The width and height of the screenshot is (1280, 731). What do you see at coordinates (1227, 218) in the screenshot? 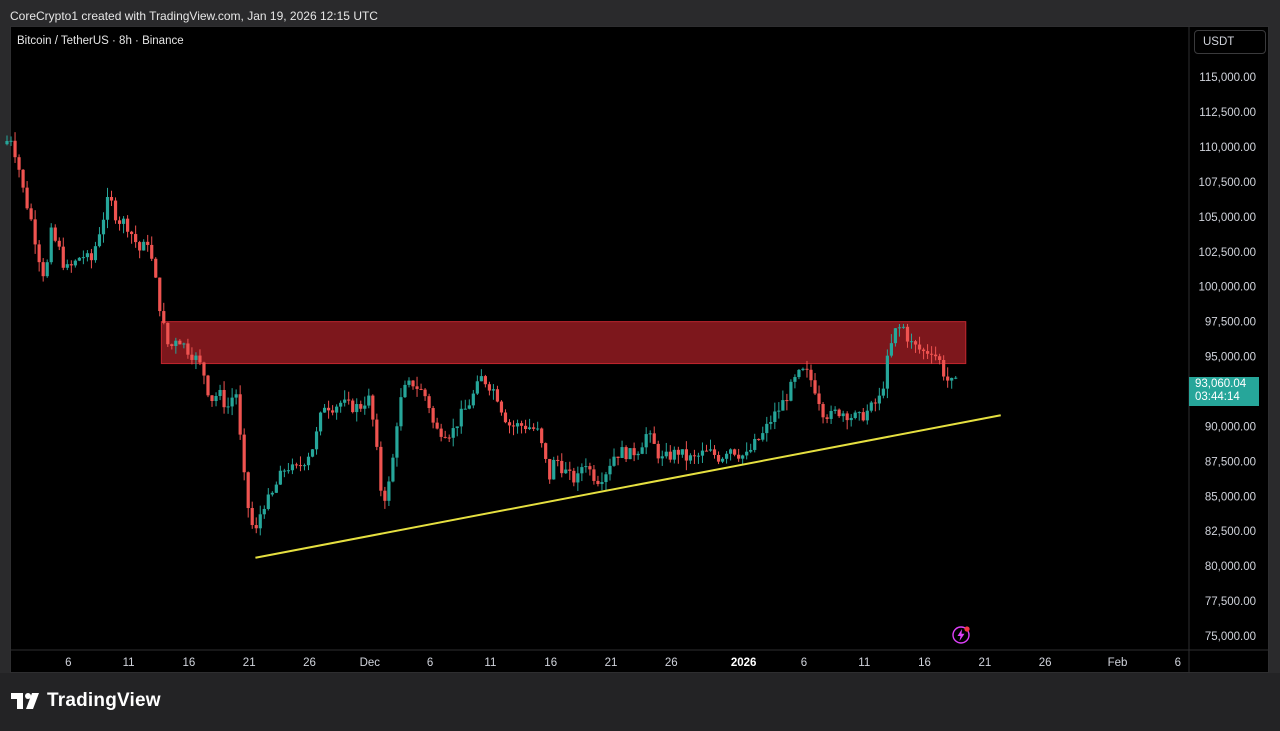
I see `price-tick-label: 105,000.00` at bounding box center [1227, 218].